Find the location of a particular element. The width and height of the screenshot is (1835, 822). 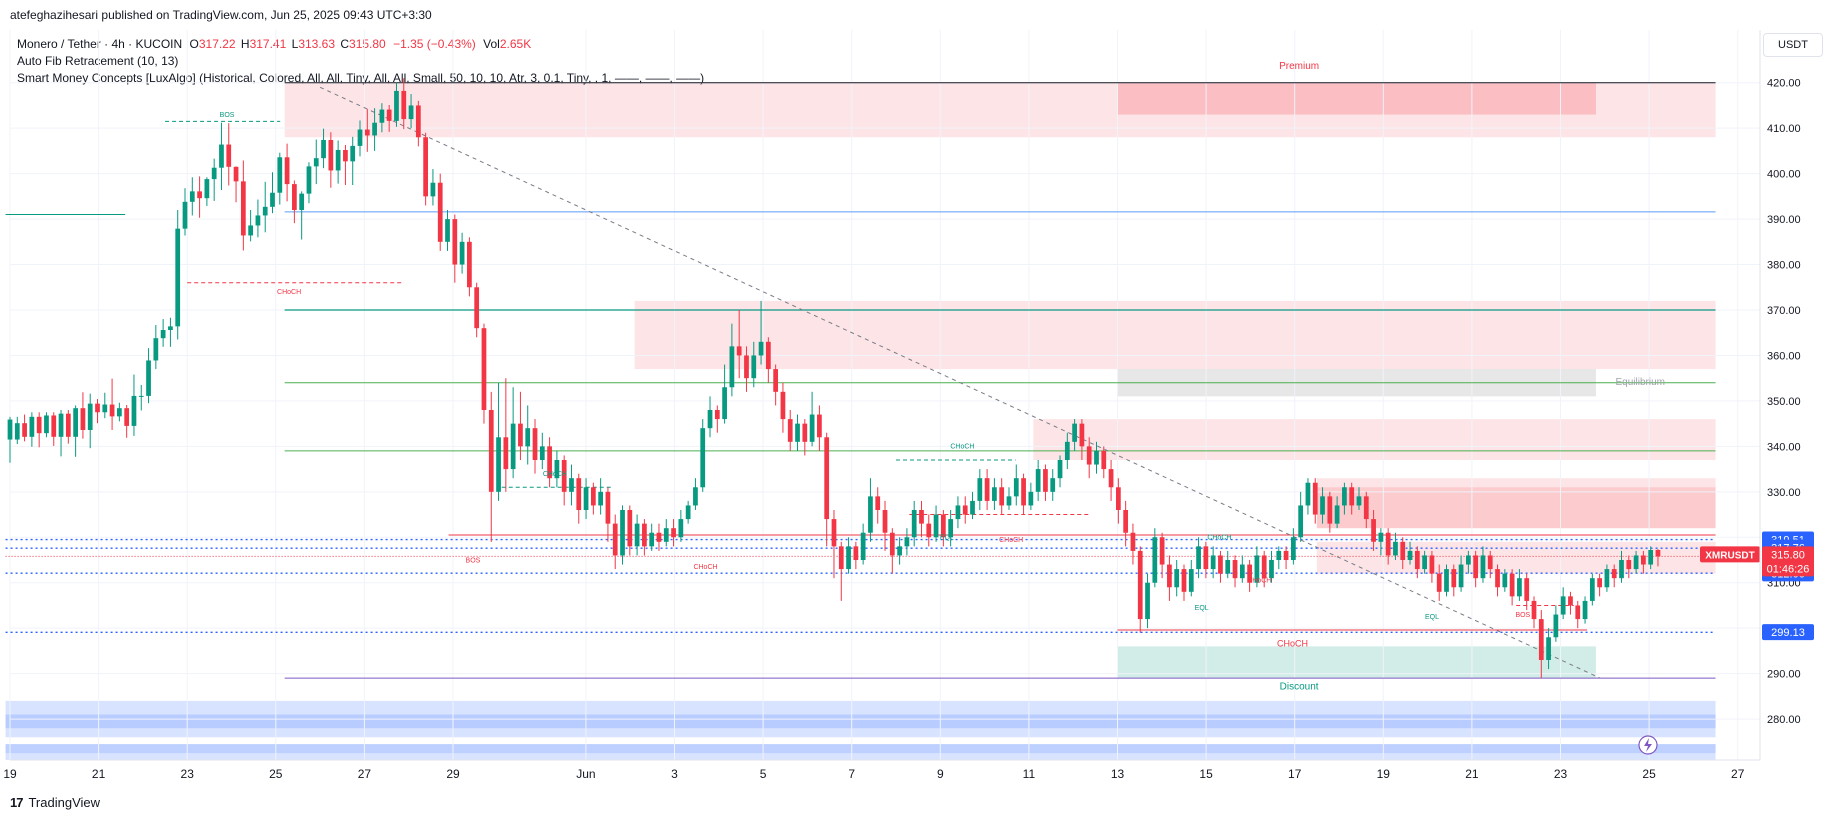

countdown-text: 01:46:26 is located at coordinates (1788, 569).